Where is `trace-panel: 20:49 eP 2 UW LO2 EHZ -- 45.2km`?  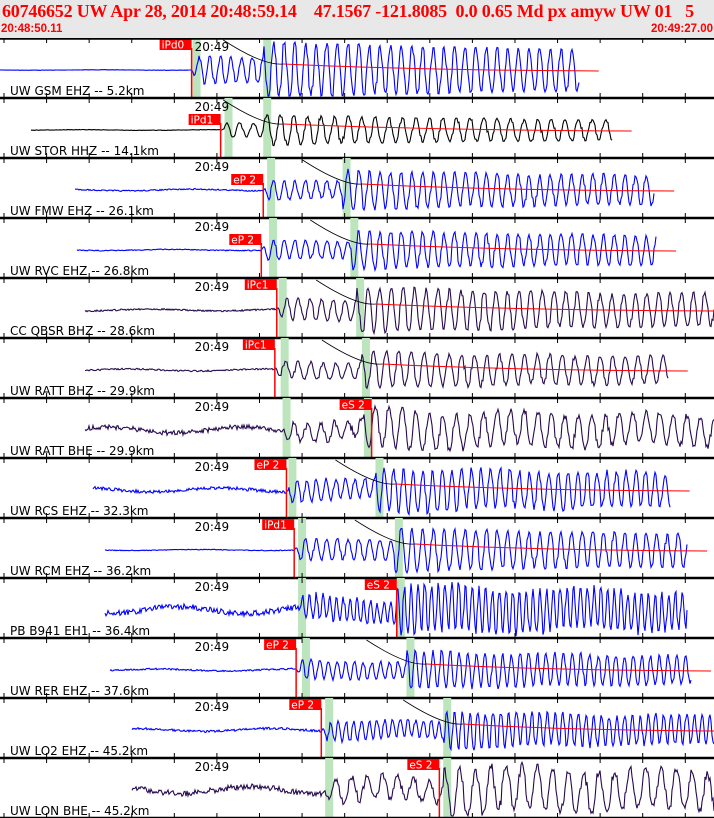 trace-panel: 20:49 eP 2 UW LO2 EHZ -- 45.2km is located at coordinates (357, 729).